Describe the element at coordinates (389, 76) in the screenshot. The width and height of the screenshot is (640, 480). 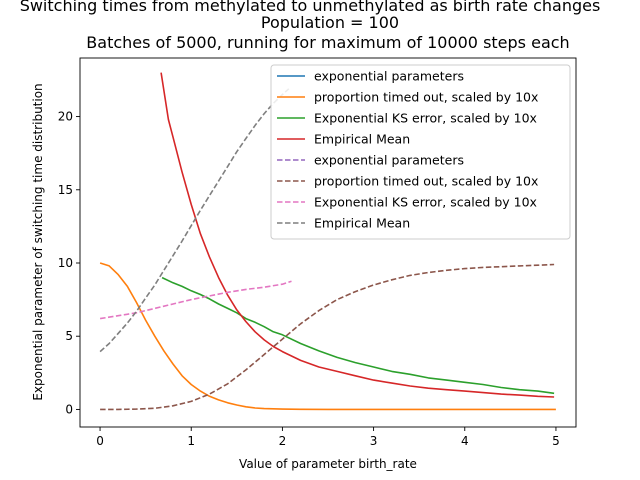
I see `legend-label-0: exponential parameters` at that location.